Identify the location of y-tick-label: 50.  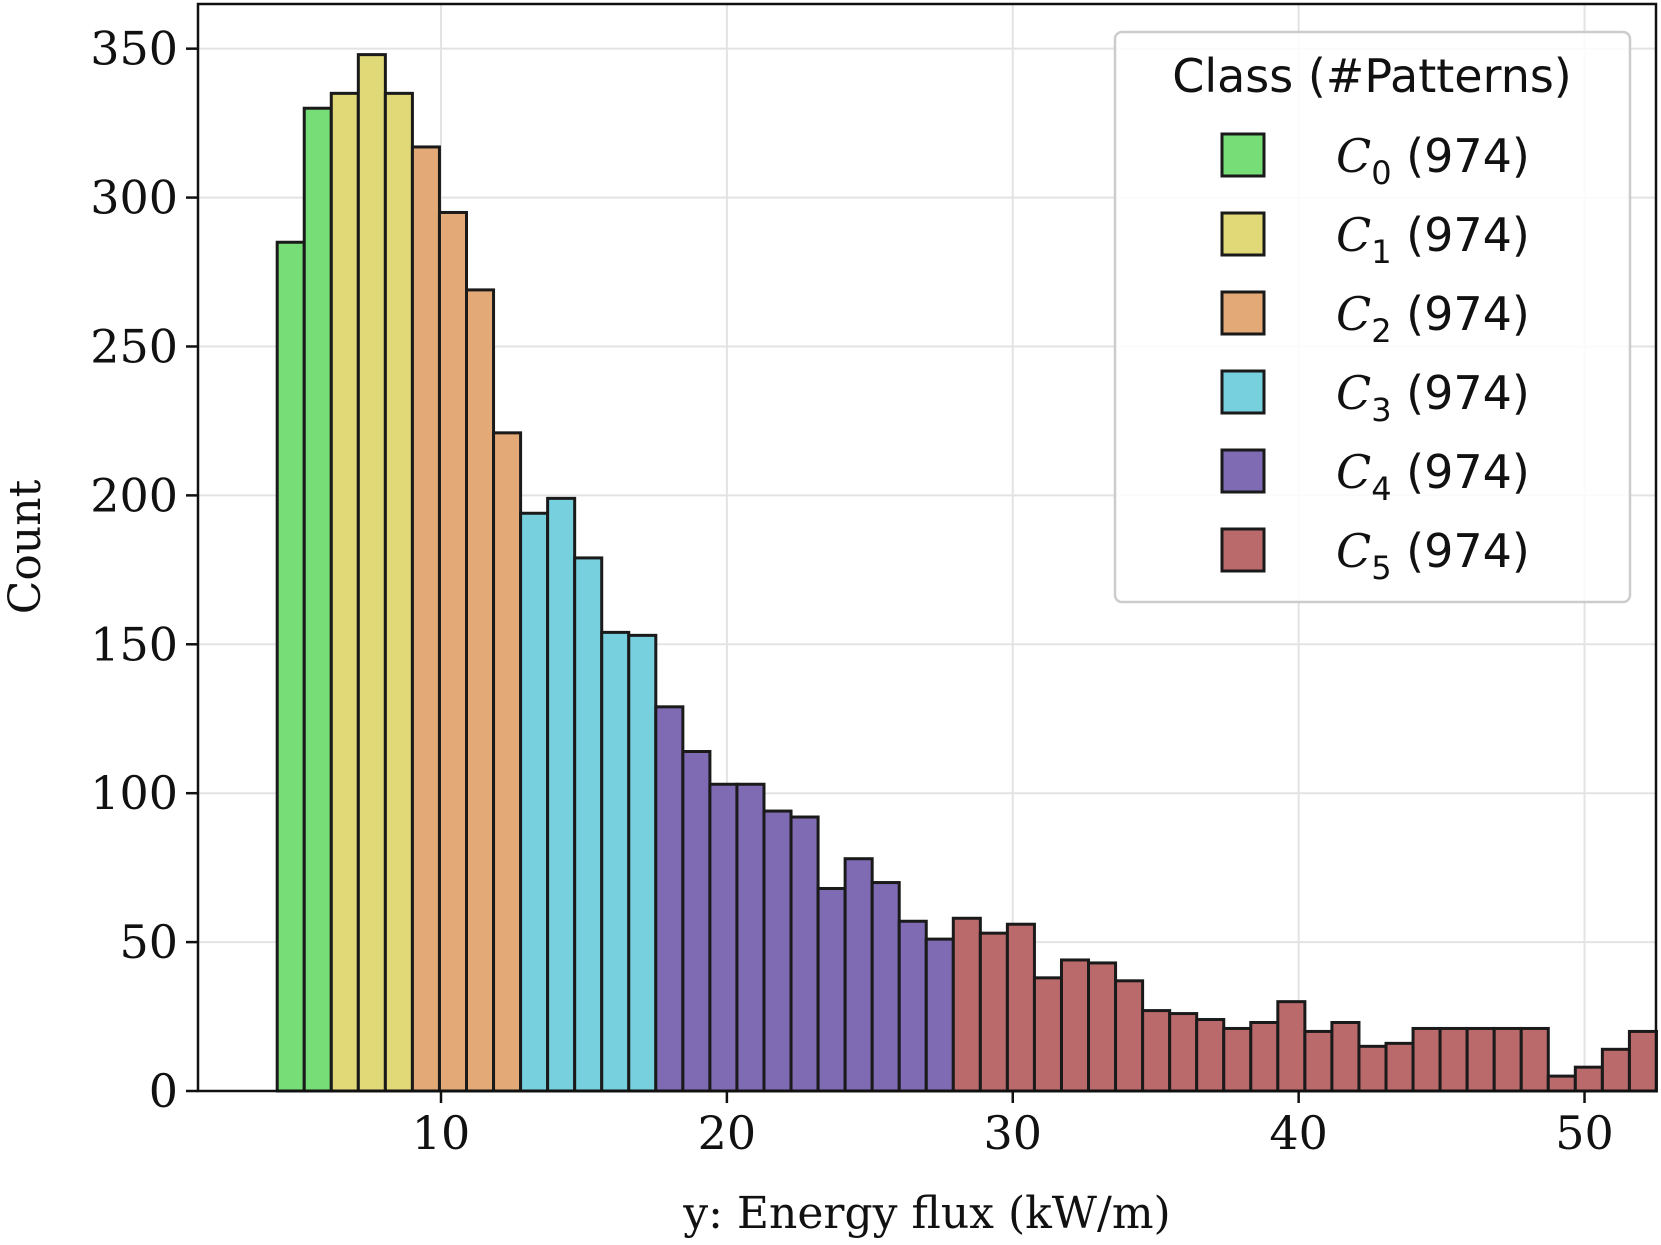
(148, 942).